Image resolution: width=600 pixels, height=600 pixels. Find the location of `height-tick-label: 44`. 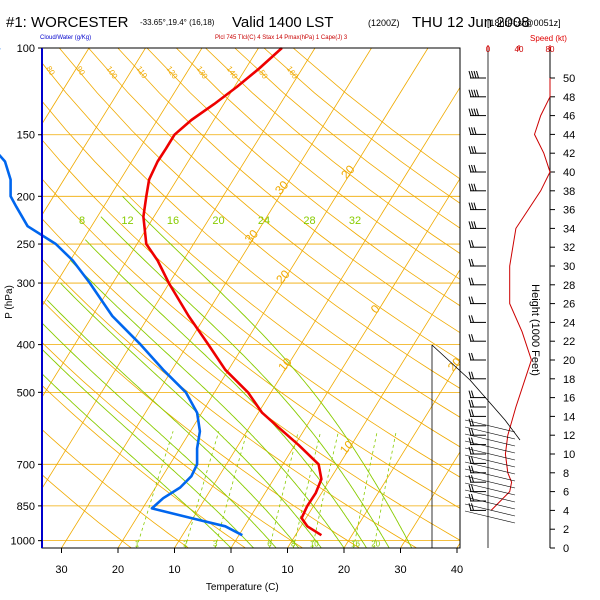

height-tick-label: 44 is located at coordinates (569, 135).